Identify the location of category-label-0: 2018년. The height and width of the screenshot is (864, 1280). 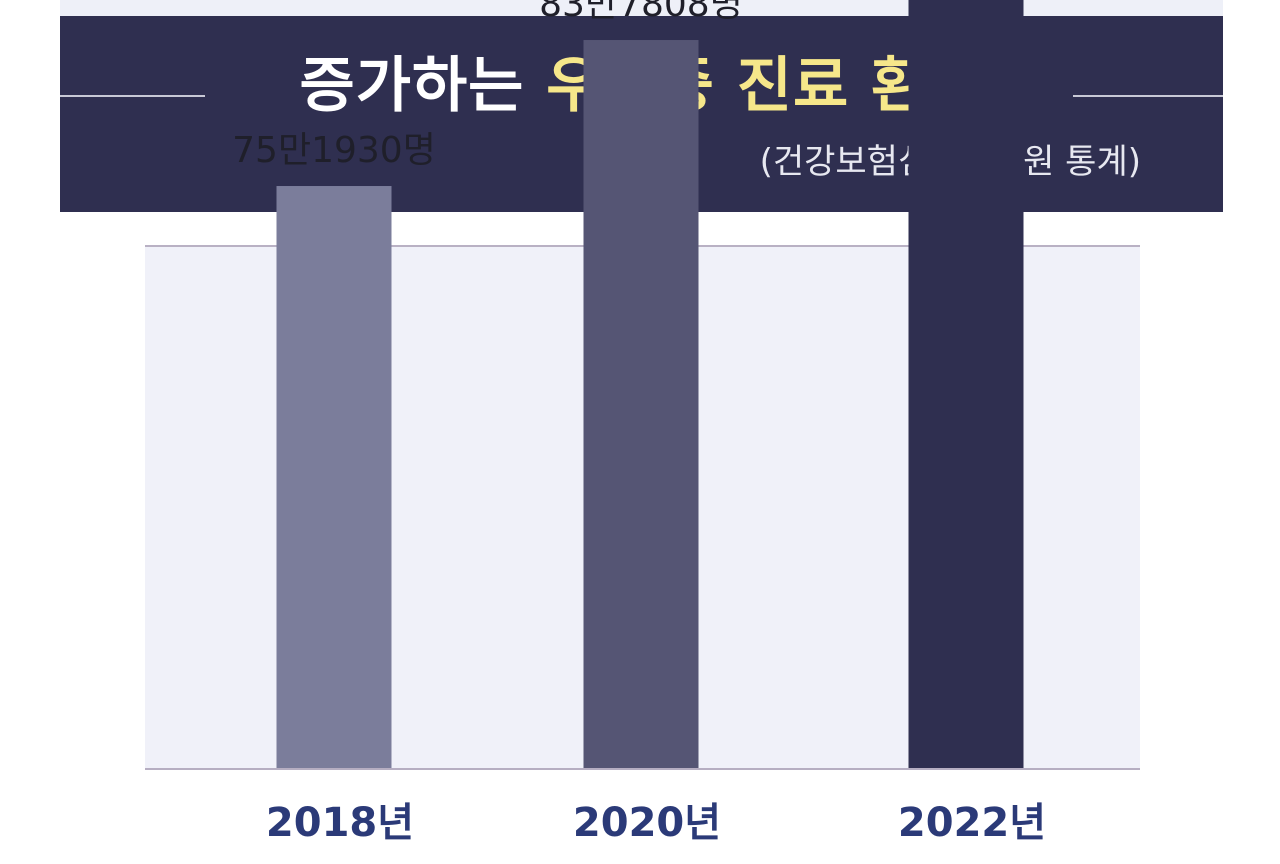
(340, 823).